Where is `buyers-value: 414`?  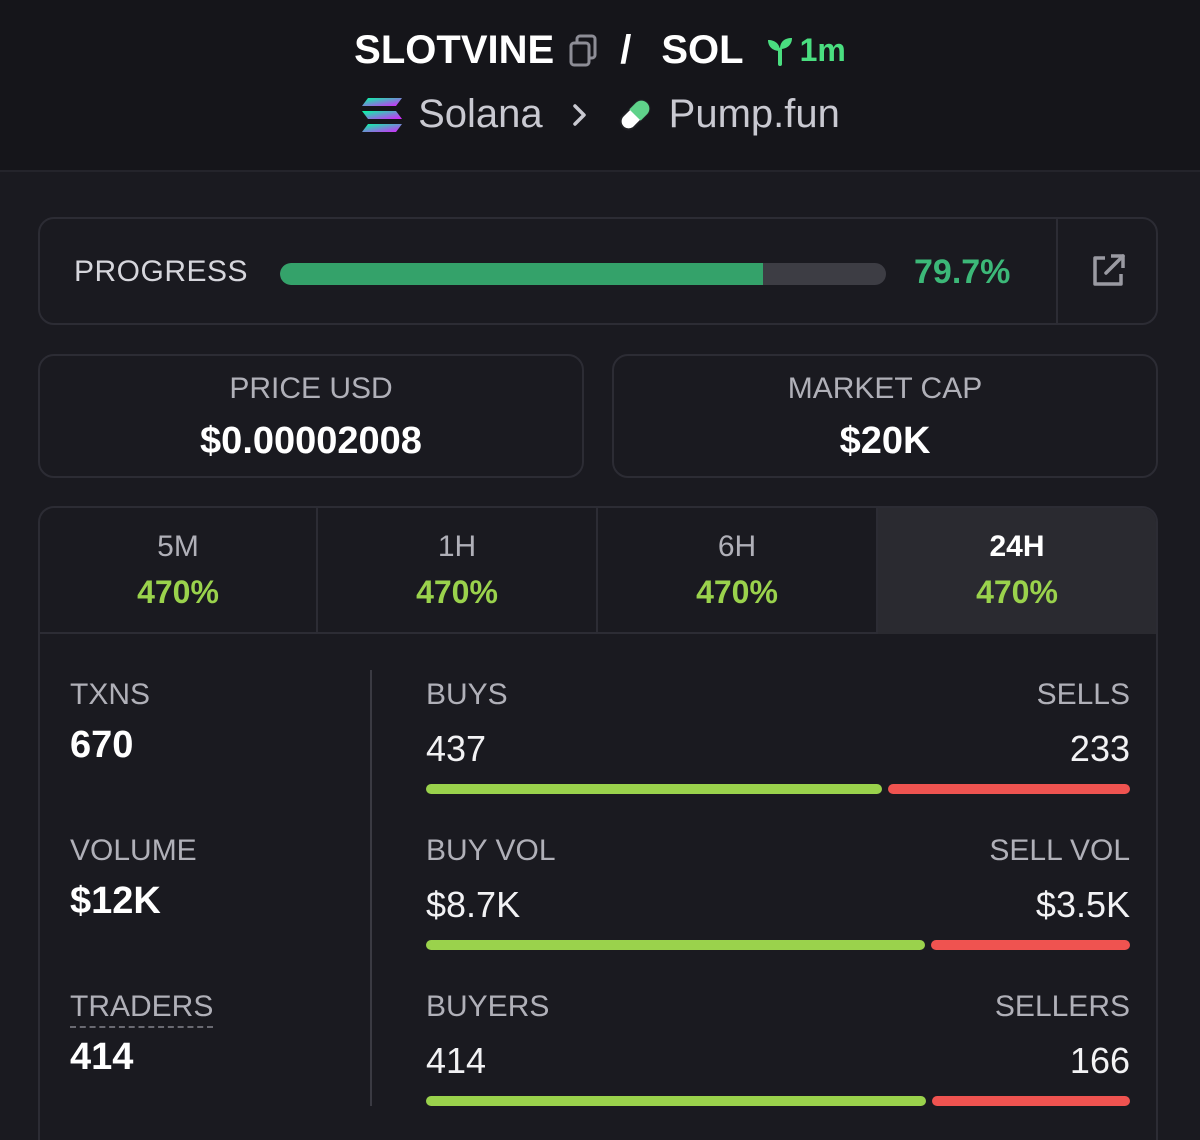
buyers-value: 414 is located at coordinates (456, 1060).